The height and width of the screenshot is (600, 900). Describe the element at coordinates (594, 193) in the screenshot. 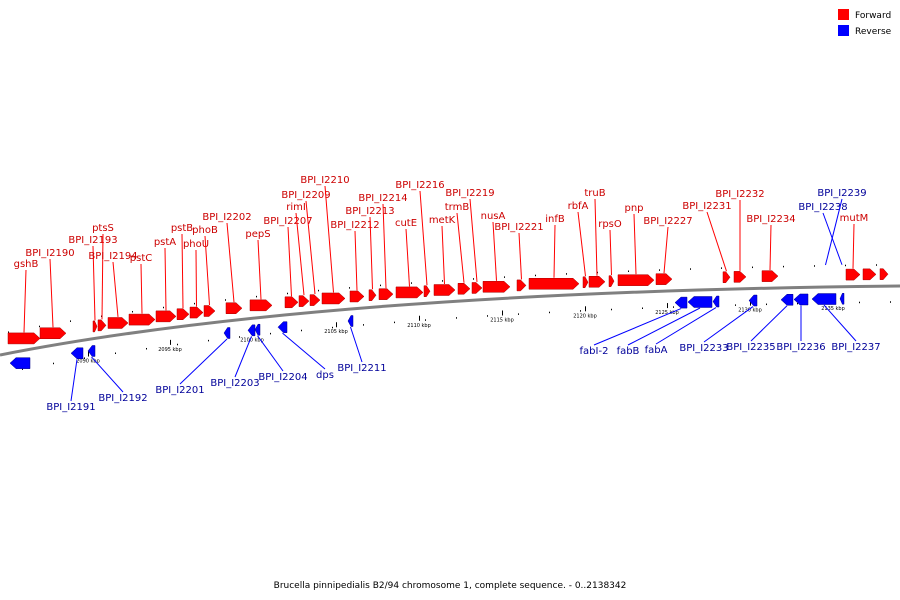

I see `forward-gene-label: truB` at that location.